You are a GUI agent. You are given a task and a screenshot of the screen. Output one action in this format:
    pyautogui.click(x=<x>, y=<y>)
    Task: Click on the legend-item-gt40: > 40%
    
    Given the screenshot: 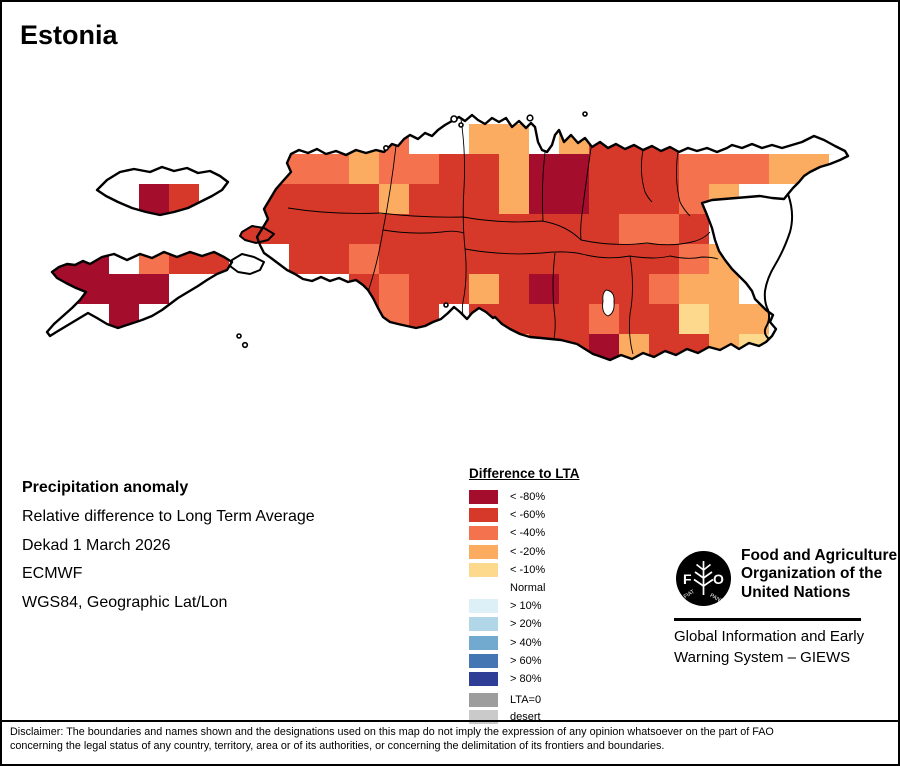 What is the action you would take?
    pyautogui.click(x=524, y=643)
    